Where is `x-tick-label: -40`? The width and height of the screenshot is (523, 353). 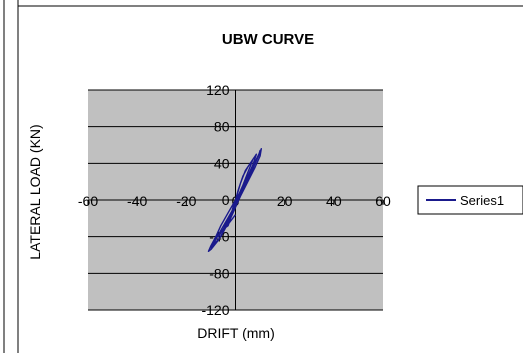 x-tick-label: -40 is located at coordinates (137, 201).